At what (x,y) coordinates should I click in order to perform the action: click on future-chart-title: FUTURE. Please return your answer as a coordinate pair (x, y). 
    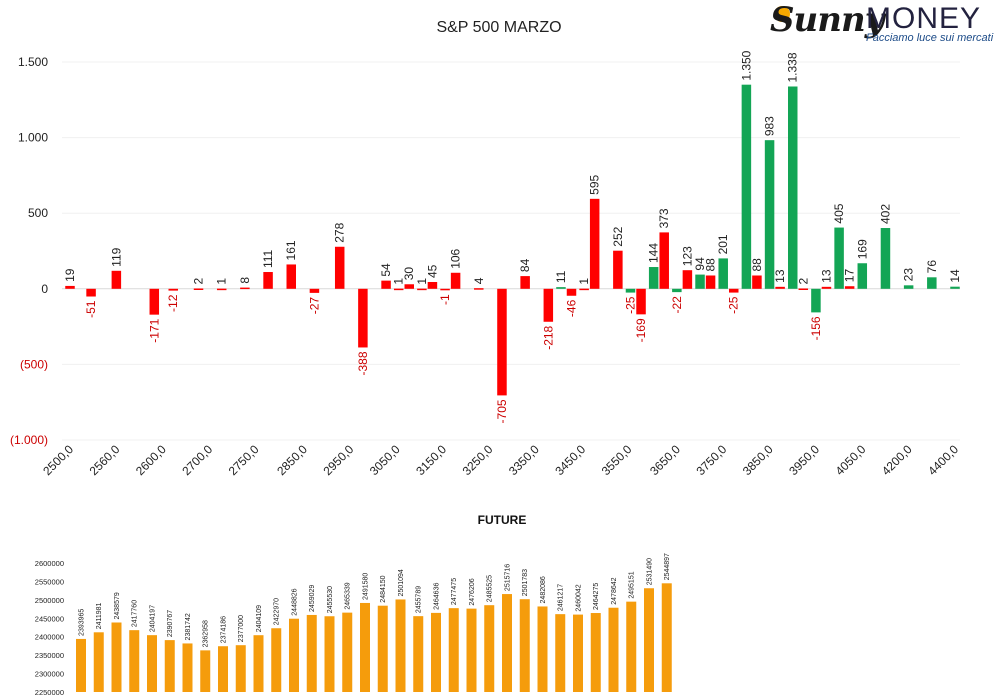
    Looking at the image, I should click on (502, 520).